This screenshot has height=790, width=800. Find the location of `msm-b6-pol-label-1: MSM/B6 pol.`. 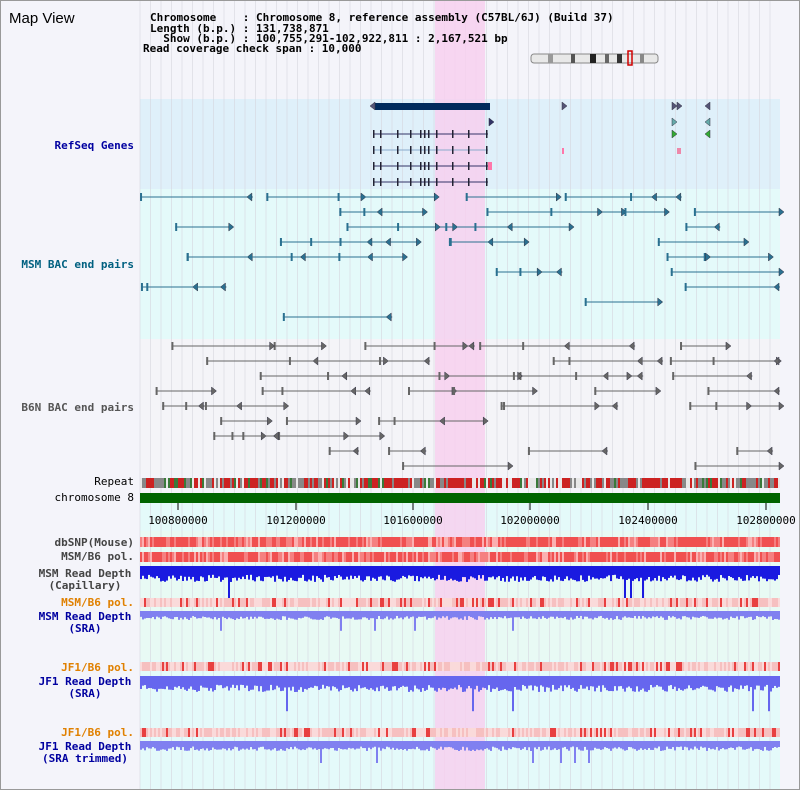

msm-b6-pol-label-1: MSM/B6 pol. is located at coordinates (97, 556).